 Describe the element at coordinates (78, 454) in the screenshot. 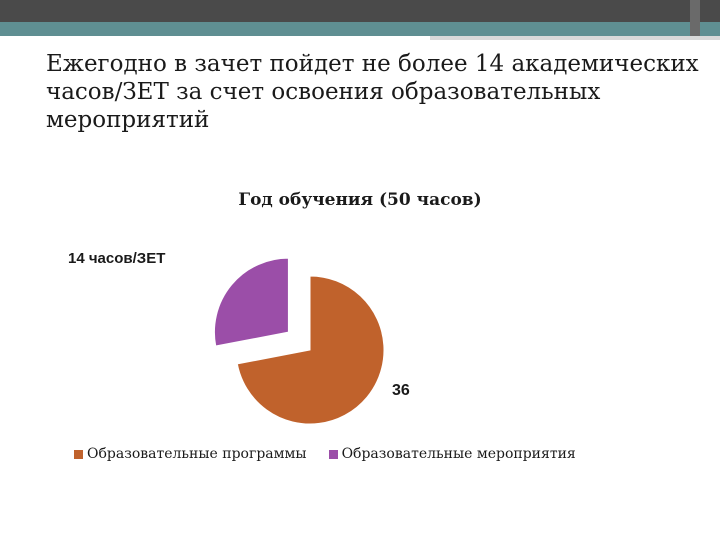

I see `legend-swatch-programs` at that location.